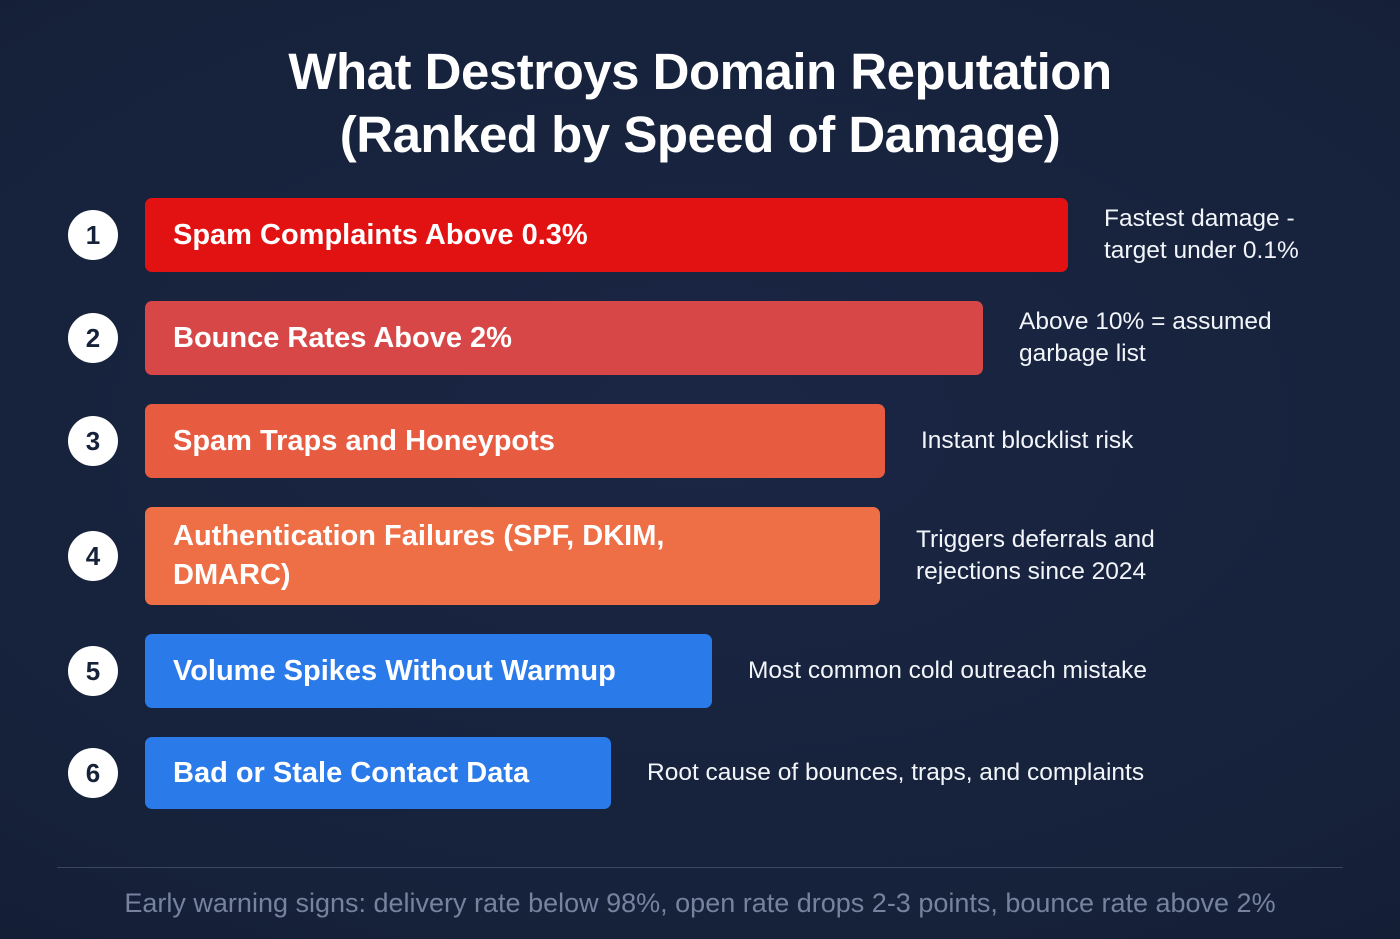 The image size is (1400, 939). What do you see at coordinates (1145, 338) in the screenshot?
I see `bar-annotation: Above 10% = assumed garbage list` at bounding box center [1145, 338].